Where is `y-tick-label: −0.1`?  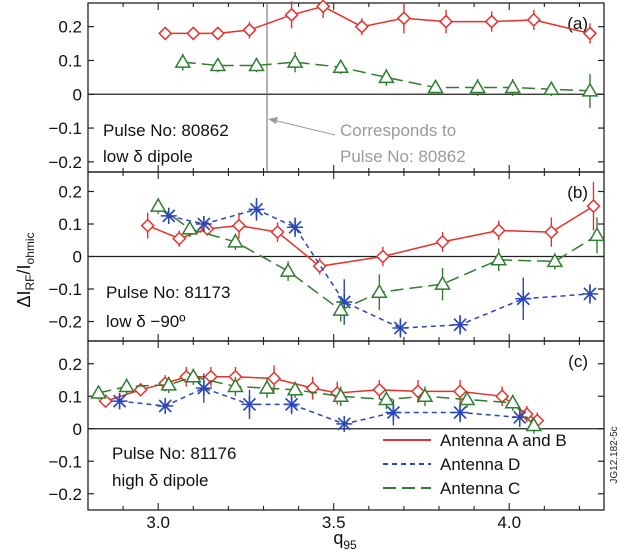
y-tick-label: −0.1 is located at coordinates (65, 289).